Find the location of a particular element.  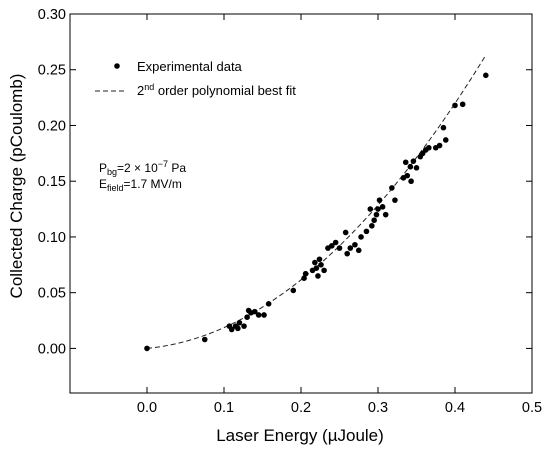

field-value: =1.7 MV/m is located at coordinates (153, 184).